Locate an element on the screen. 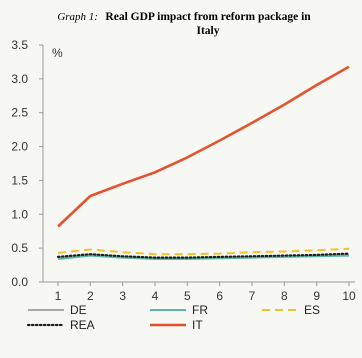  series-line-es is located at coordinates (203, 251).